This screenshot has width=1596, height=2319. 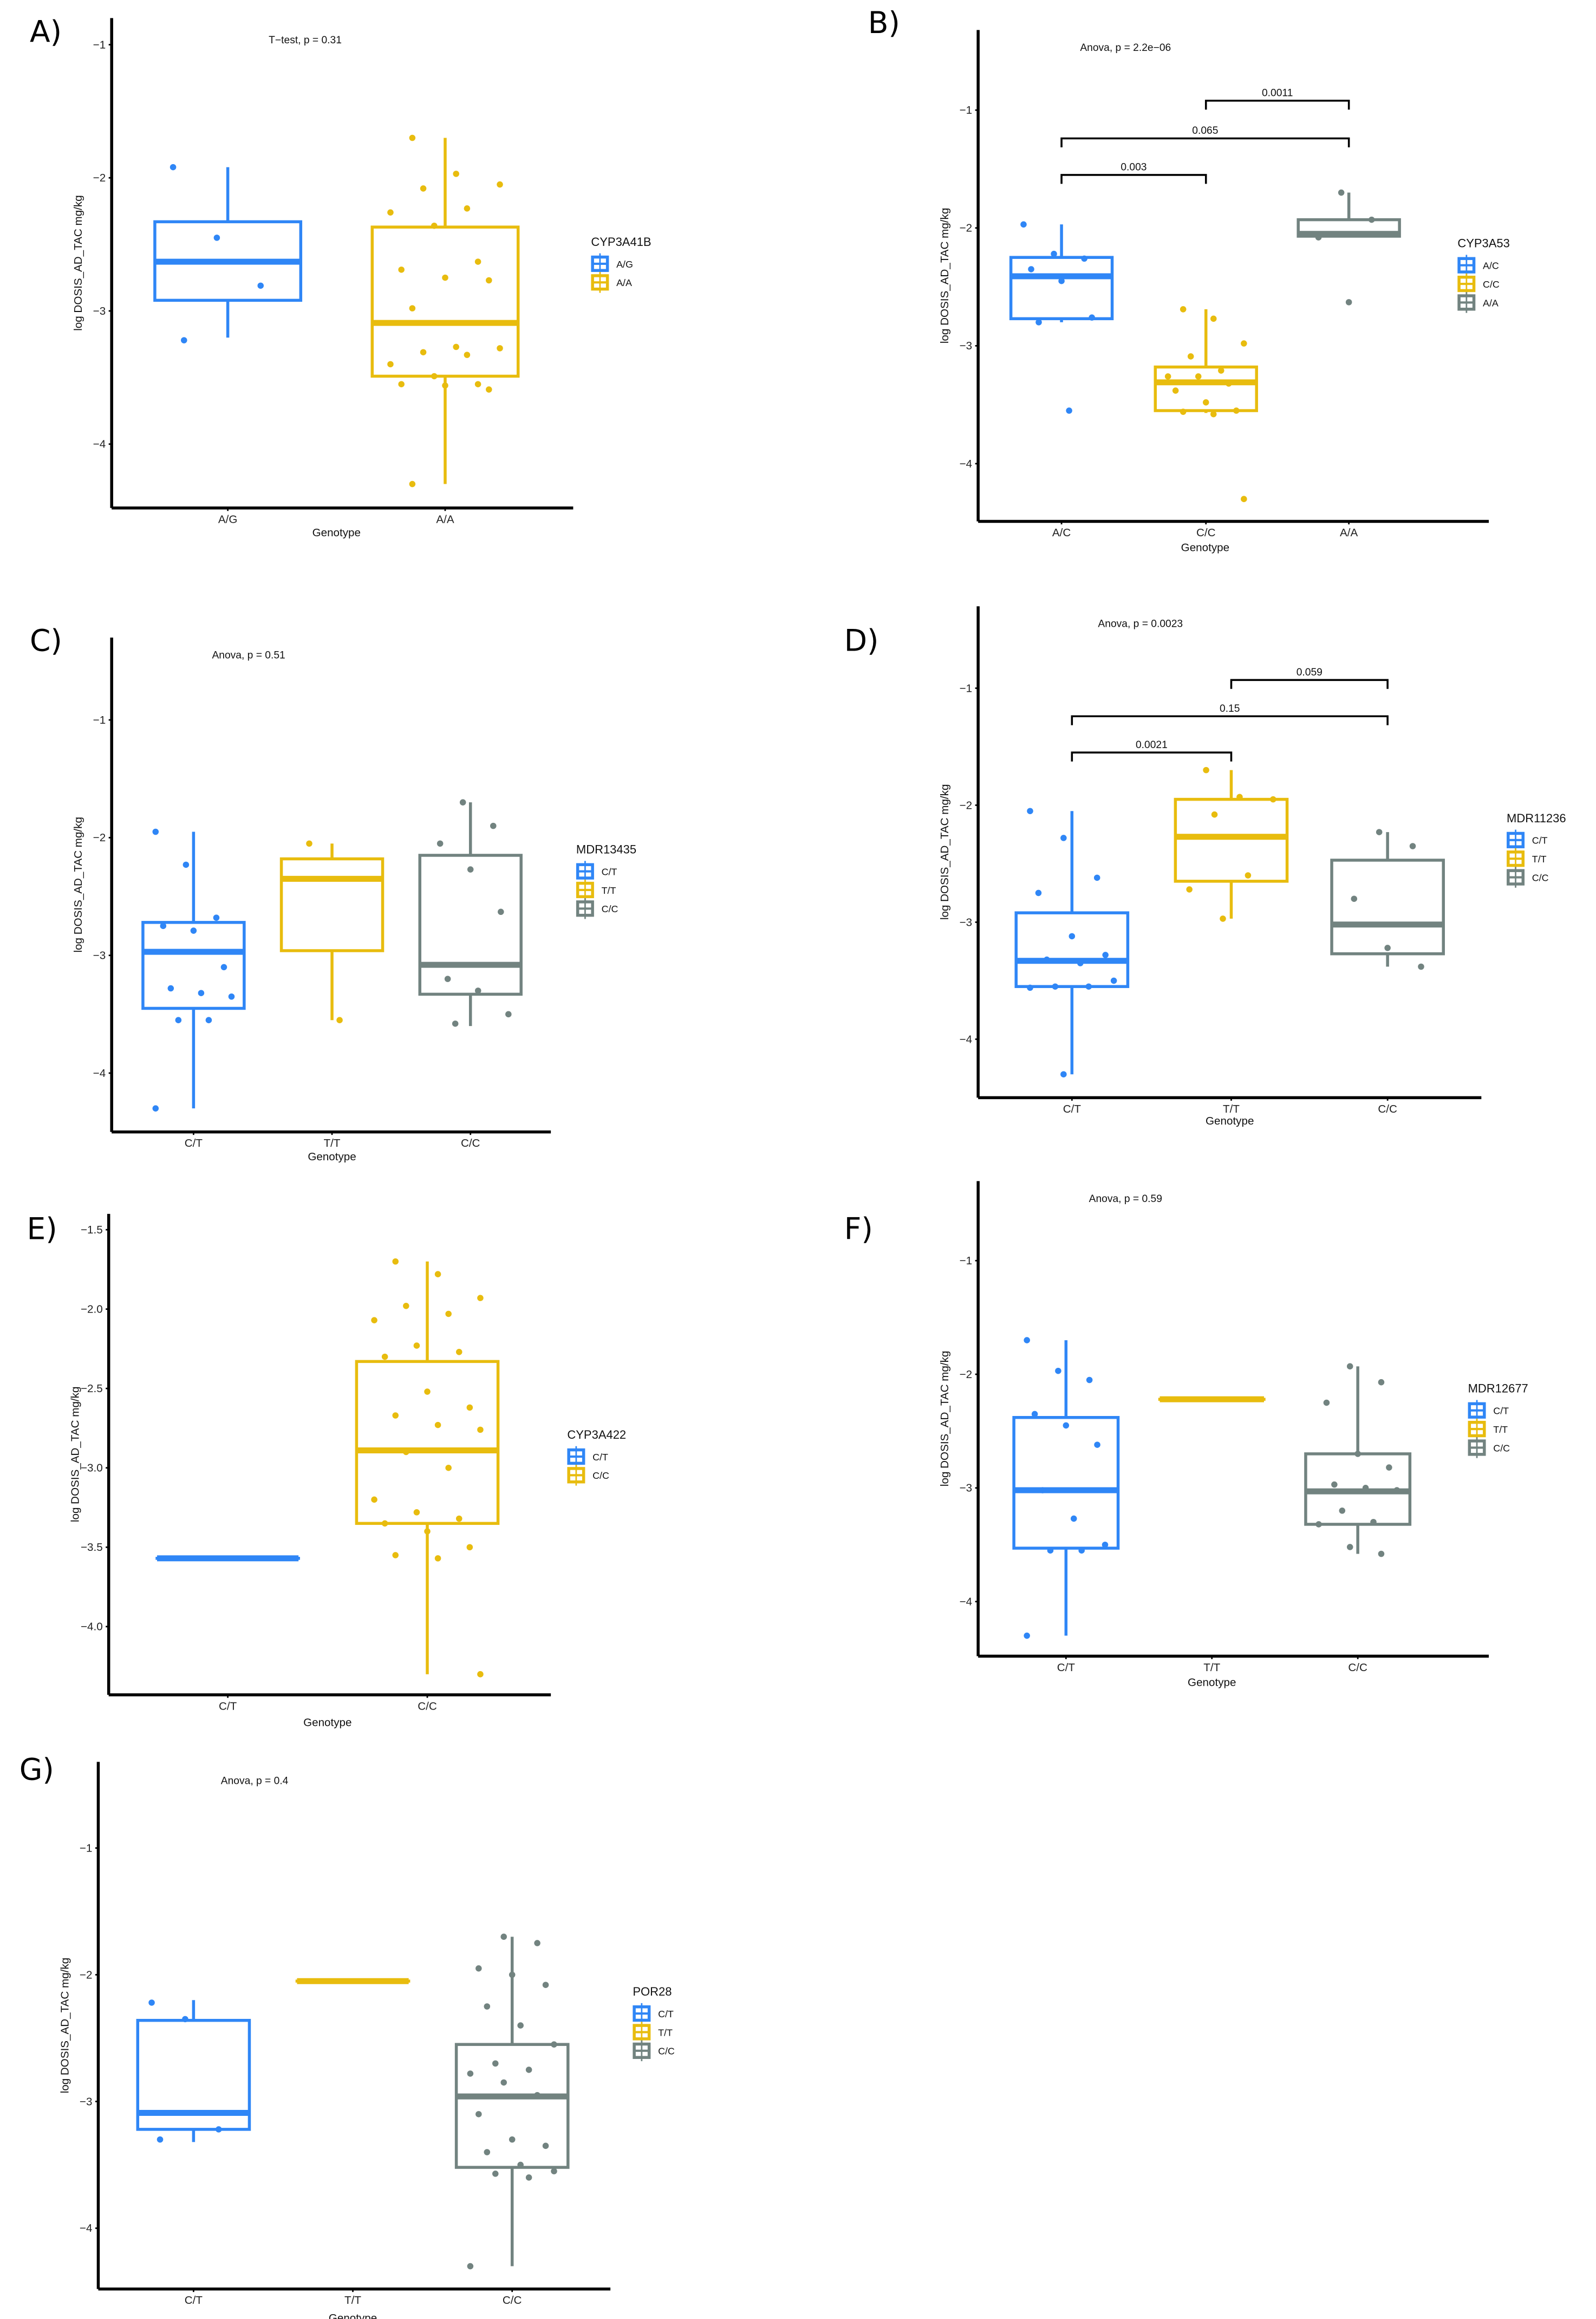 I want to click on y-tick-label: −4, so click(x=967, y=1601).